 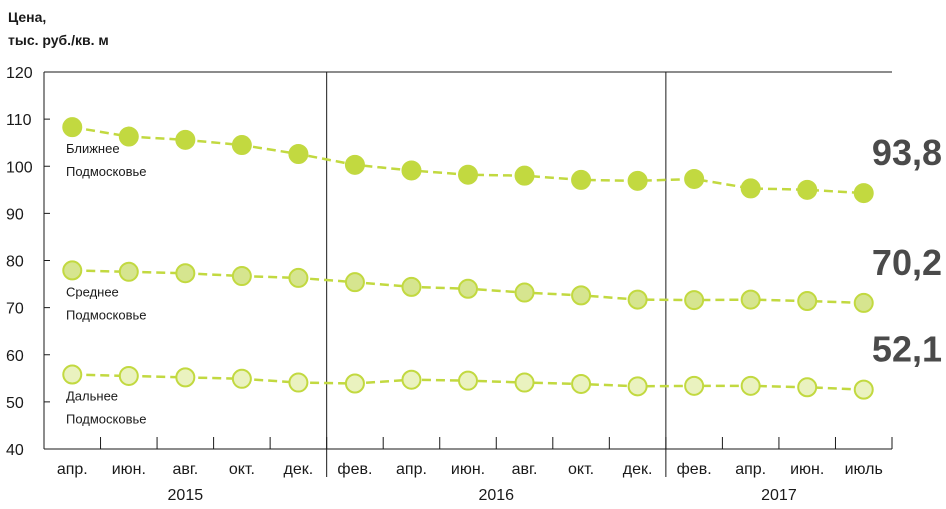 What do you see at coordinates (93, 148) in the screenshot?
I see `series-name-label: Ближнее` at bounding box center [93, 148].